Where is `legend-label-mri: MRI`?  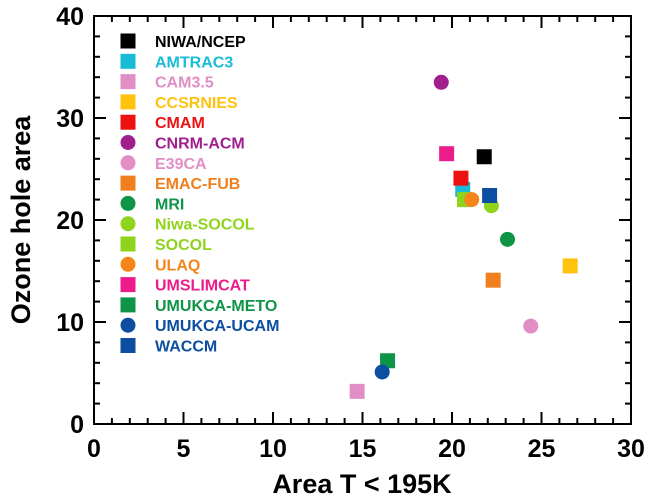
legend-label-mri: MRI is located at coordinates (169, 204).